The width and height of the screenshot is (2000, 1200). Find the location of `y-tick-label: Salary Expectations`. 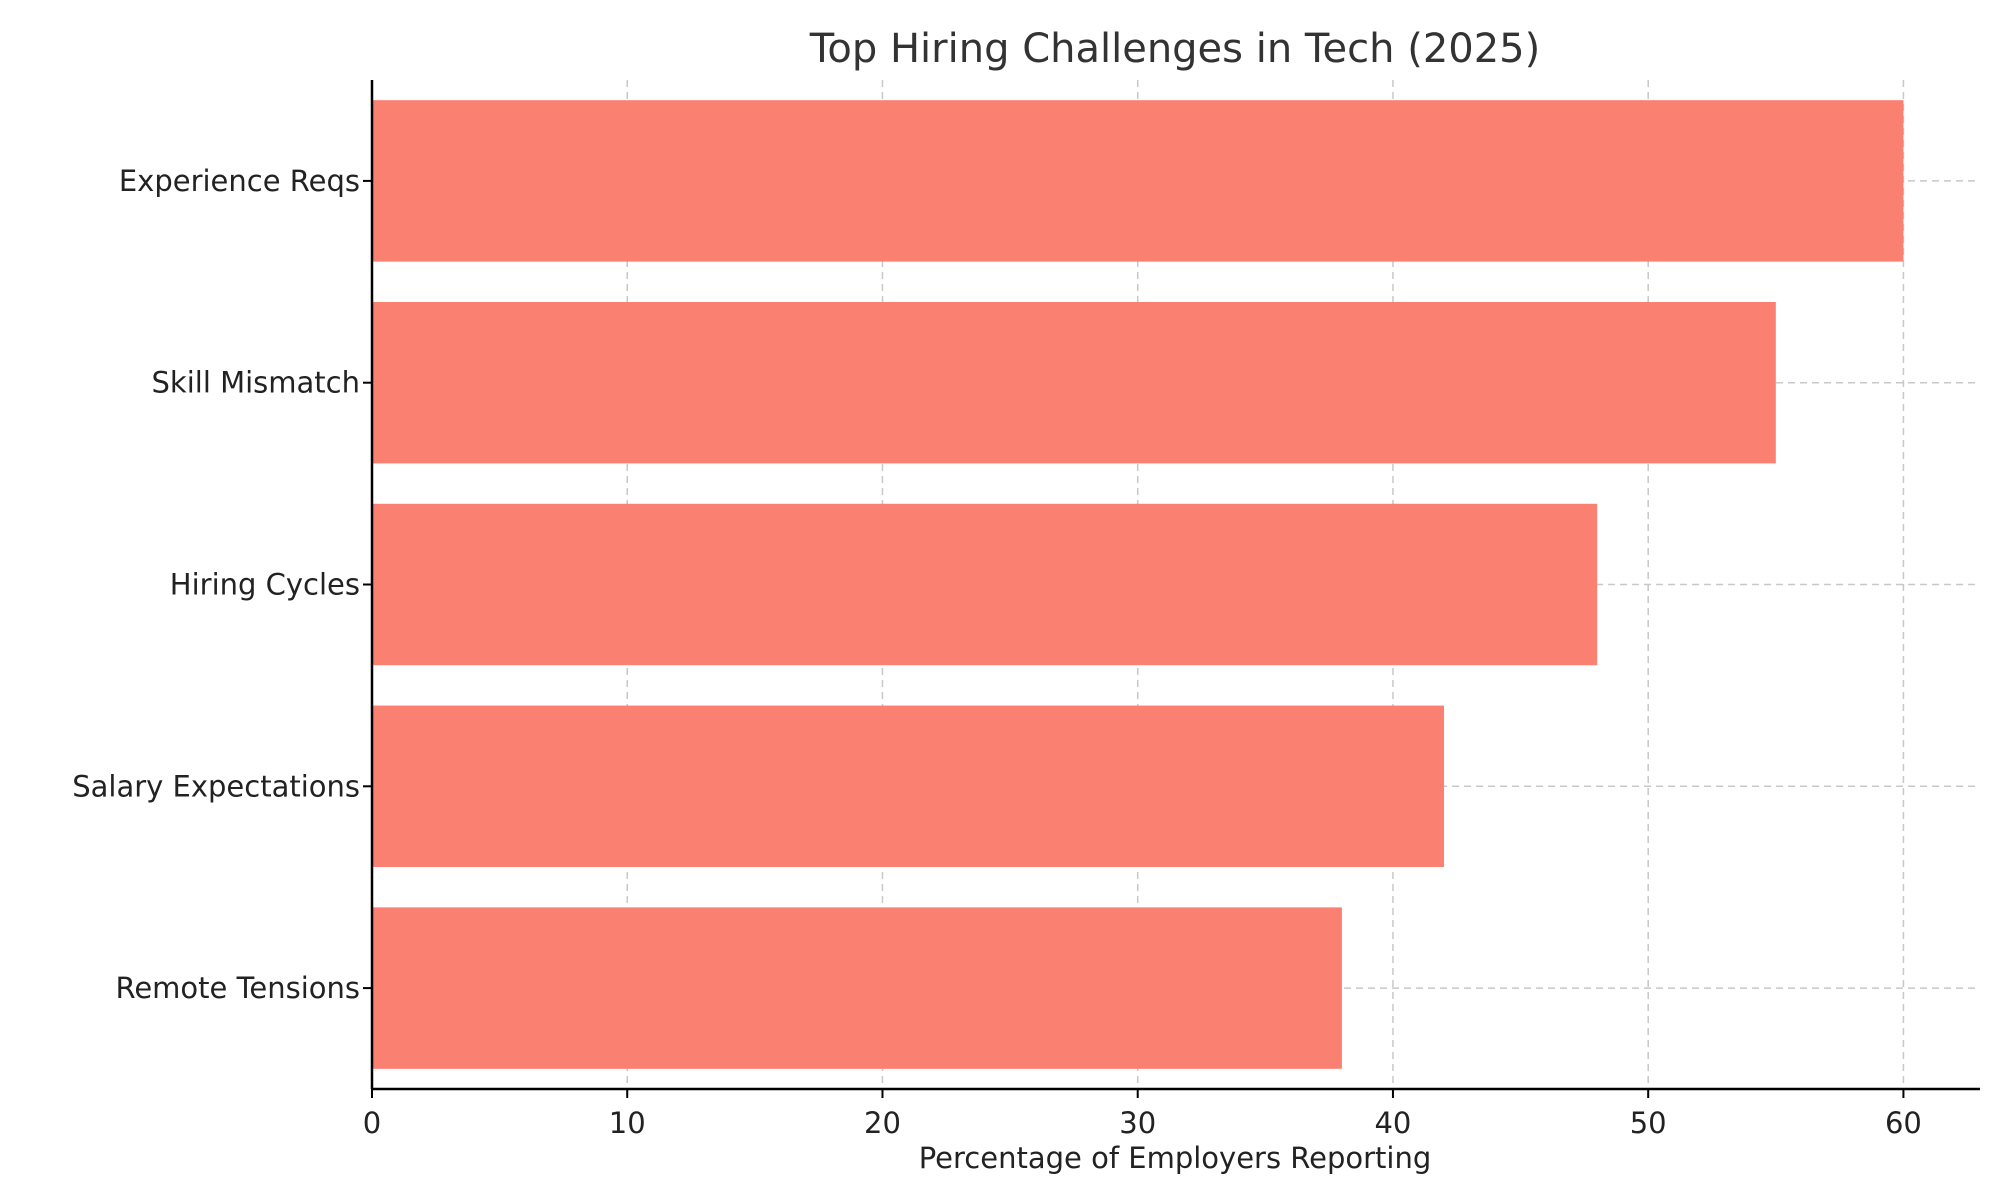

y-tick-label: Salary Expectations is located at coordinates (216, 786).